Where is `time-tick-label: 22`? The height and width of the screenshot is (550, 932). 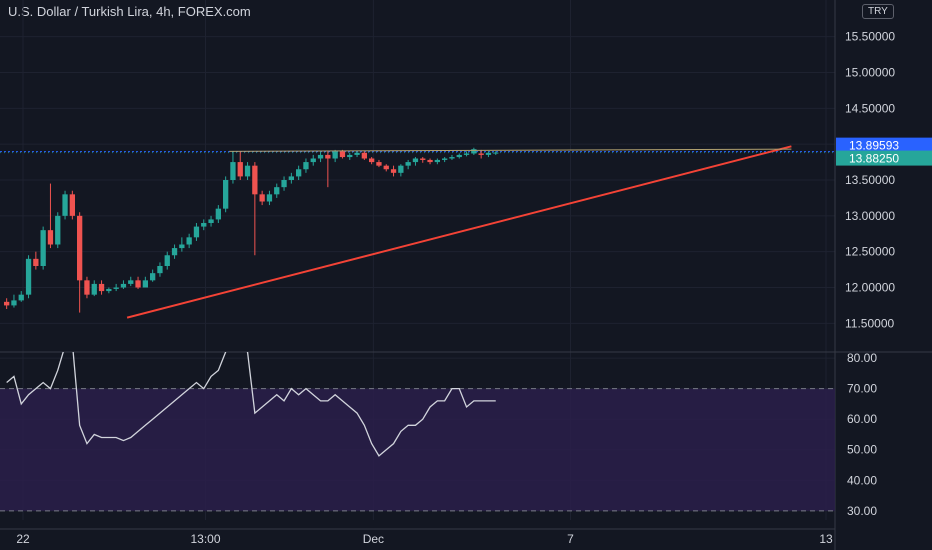
time-tick-label: 22 is located at coordinates (23, 539).